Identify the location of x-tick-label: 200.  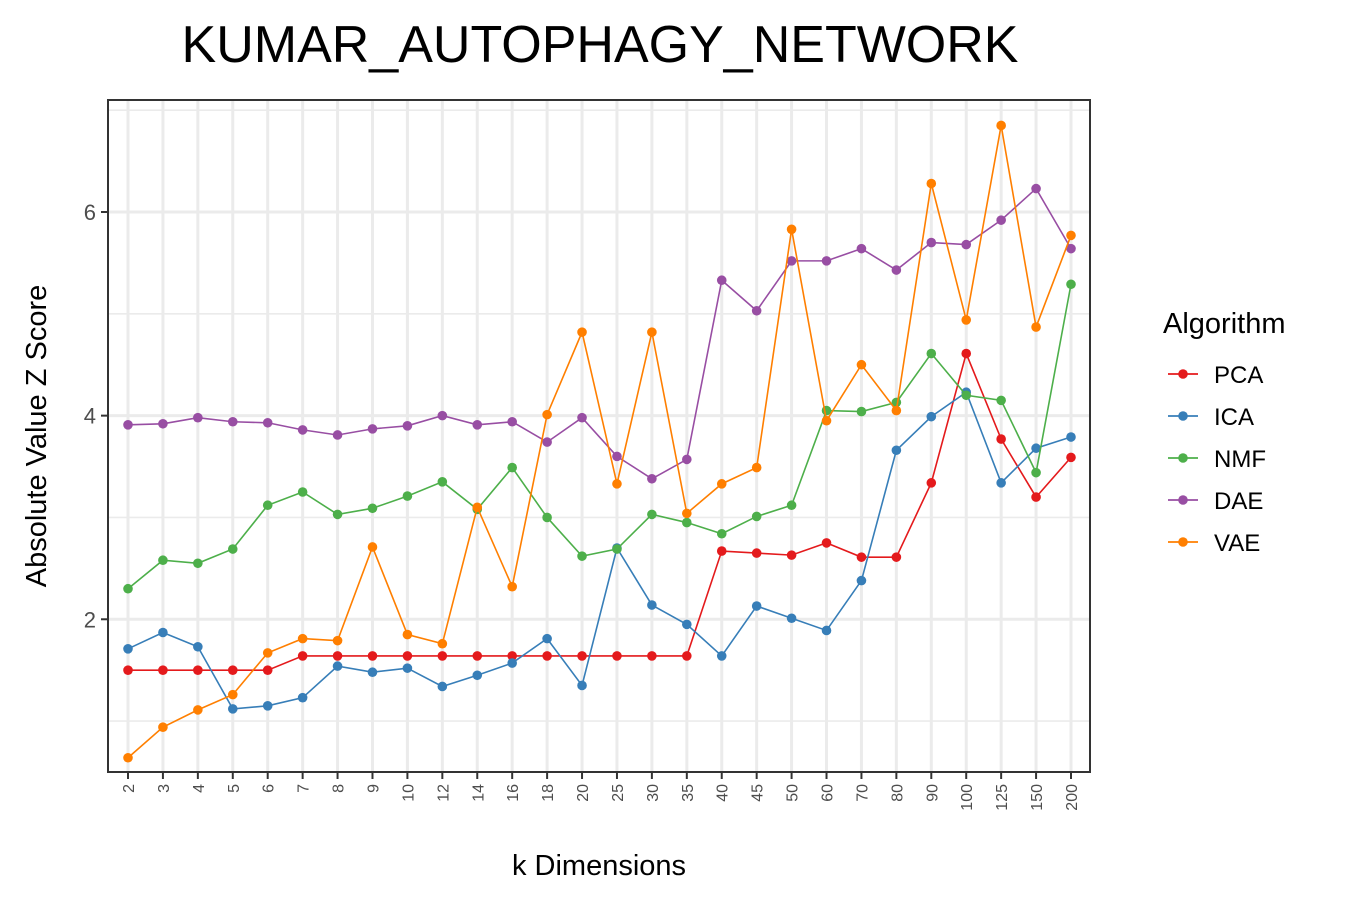
(1072, 797).